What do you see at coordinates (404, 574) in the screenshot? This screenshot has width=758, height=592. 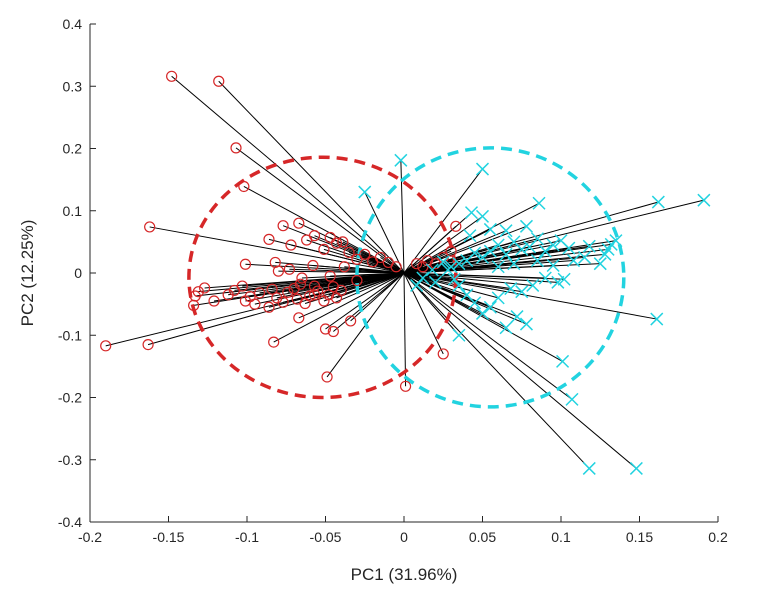 I see `x-axis-label: PC1 (31.96%)` at bounding box center [404, 574].